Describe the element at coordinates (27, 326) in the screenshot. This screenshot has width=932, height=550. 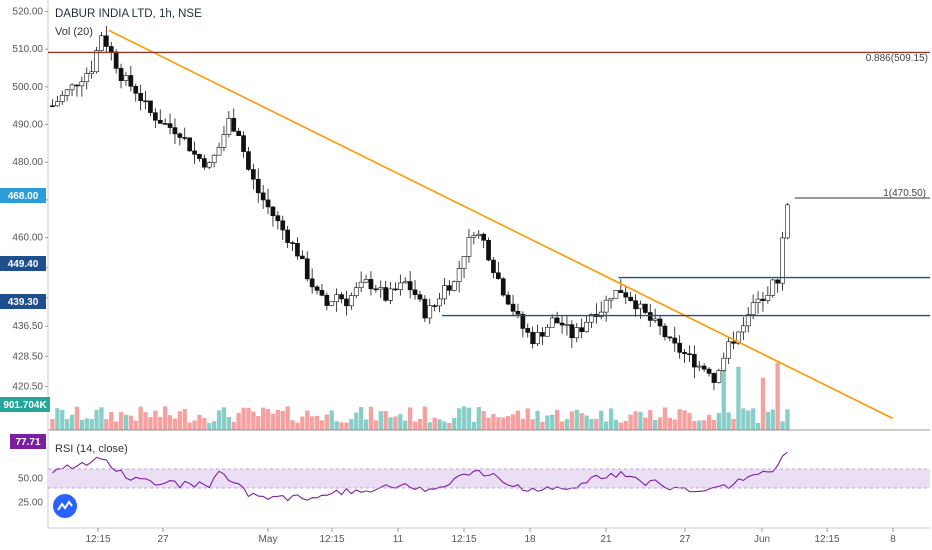
I see `price-tick-label: 436.50` at that location.